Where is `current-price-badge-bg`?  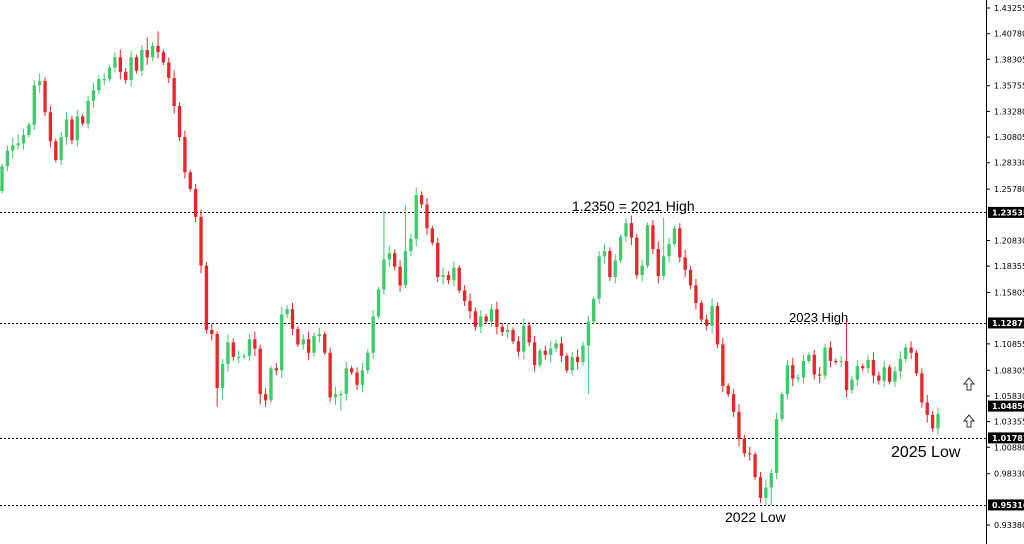
current-price-badge-bg is located at coordinates (1006, 406).